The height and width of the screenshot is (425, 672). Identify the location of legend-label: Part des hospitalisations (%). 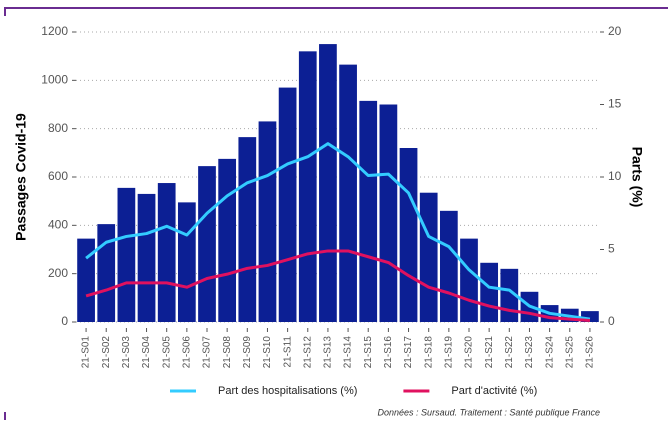
(287, 391).